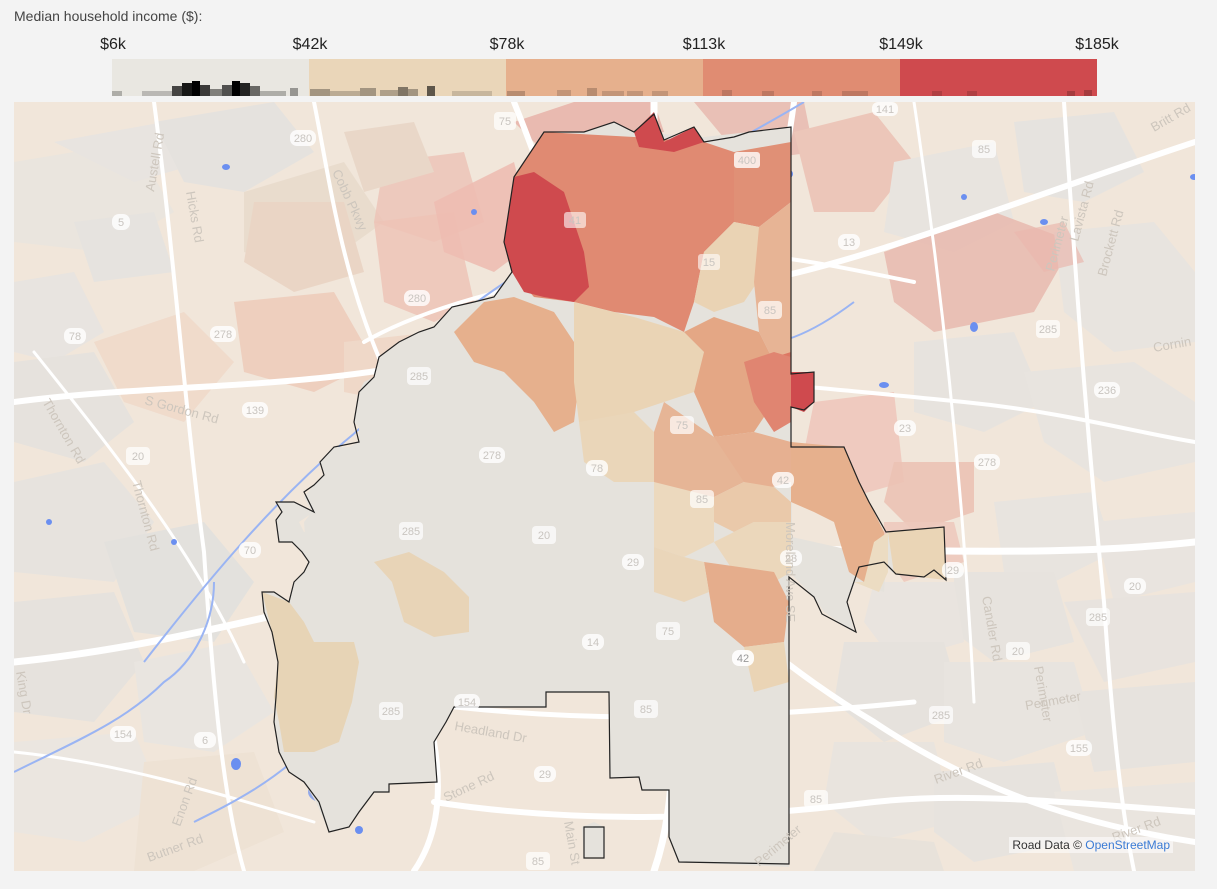 This screenshot has width=1217, height=889. I want to click on svg-text: 280, so click(303, 139).